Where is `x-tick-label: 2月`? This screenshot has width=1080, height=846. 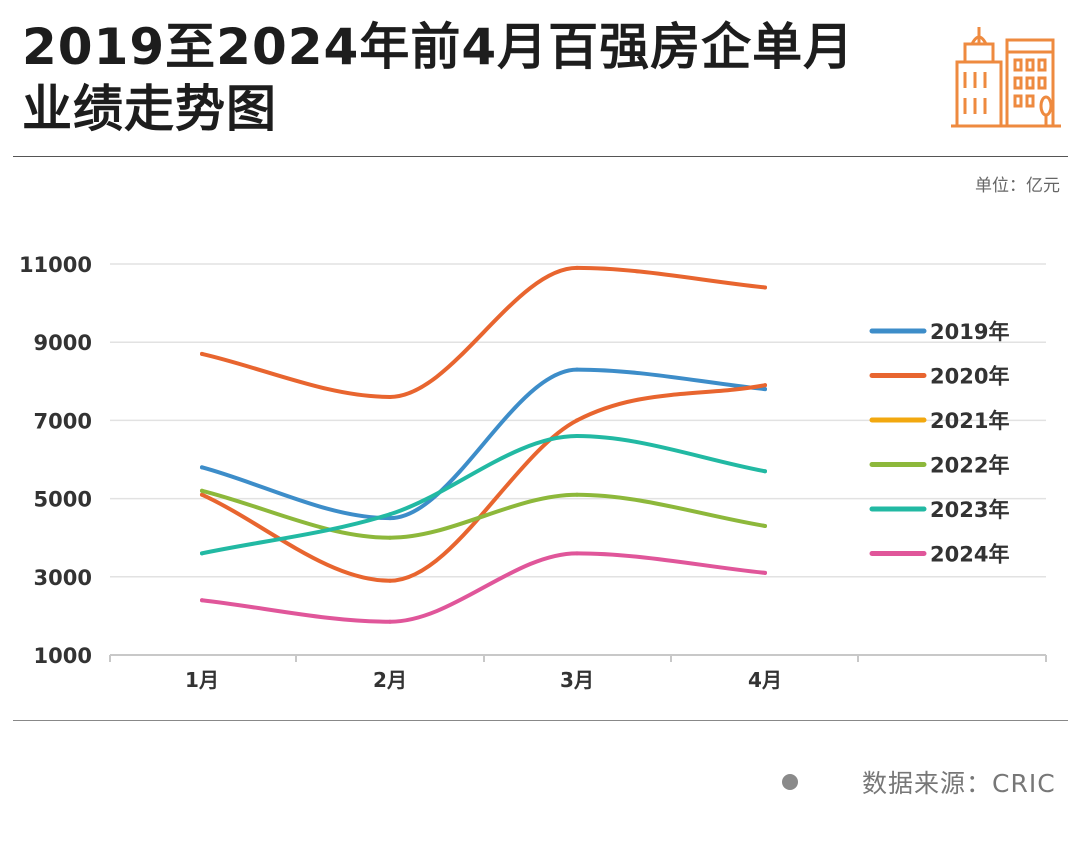
x-tick-label: 2月 is located at coordinates (390, 680).